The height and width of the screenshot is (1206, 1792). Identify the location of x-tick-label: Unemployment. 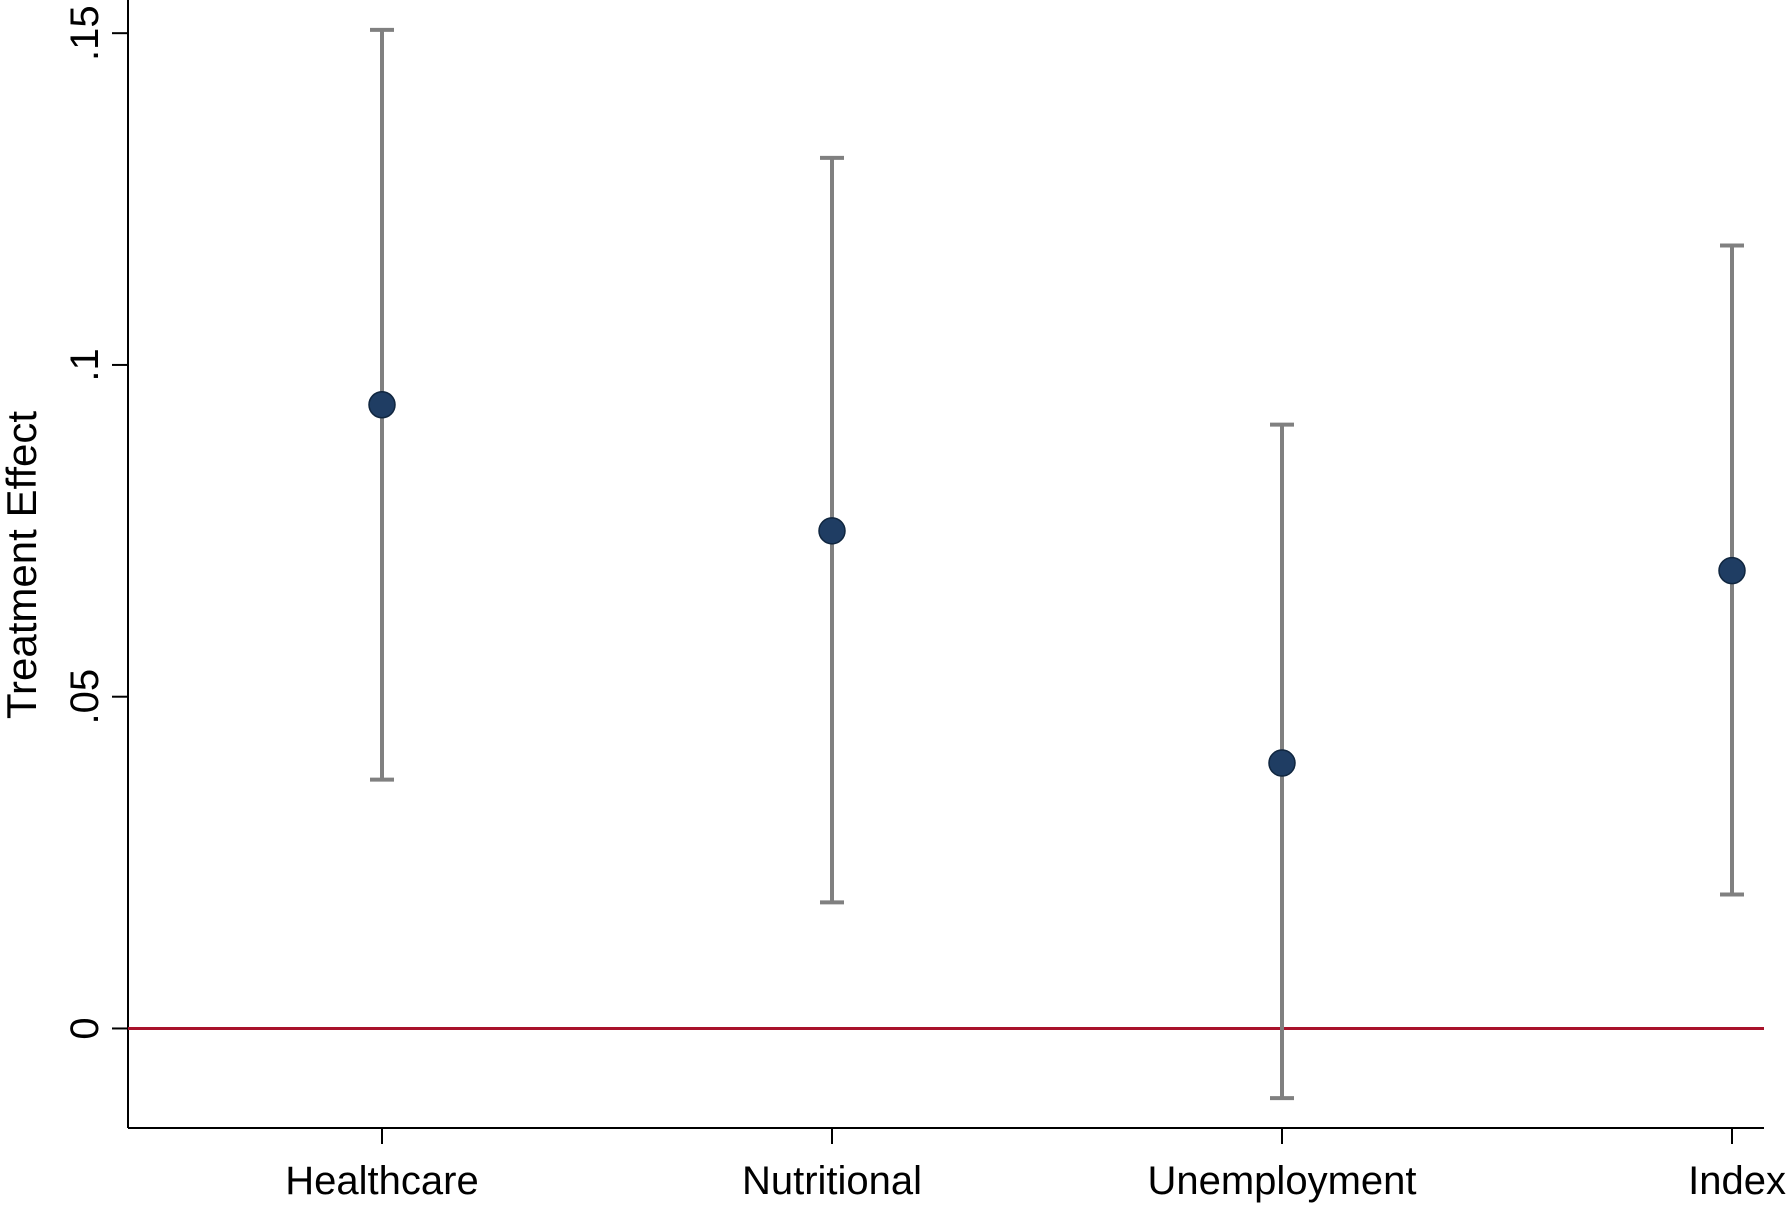
(1281, 1181).